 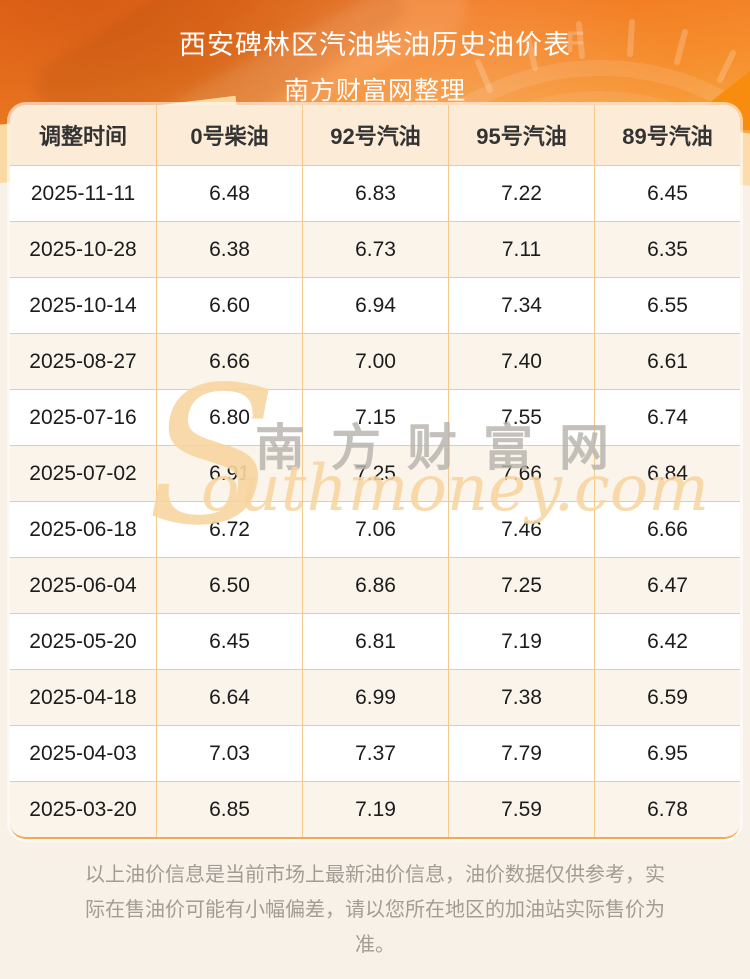 I want to click on table-header-cell: 95号汽油, so click(x=521, y=135).